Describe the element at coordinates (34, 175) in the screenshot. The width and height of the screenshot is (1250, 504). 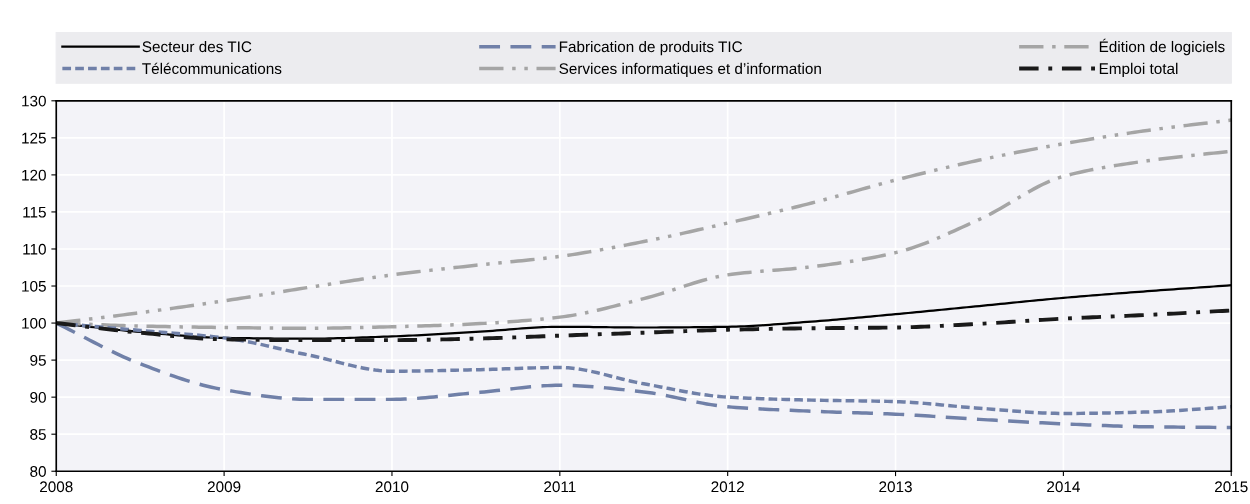
I see `y-tick-label: 120` at that location.